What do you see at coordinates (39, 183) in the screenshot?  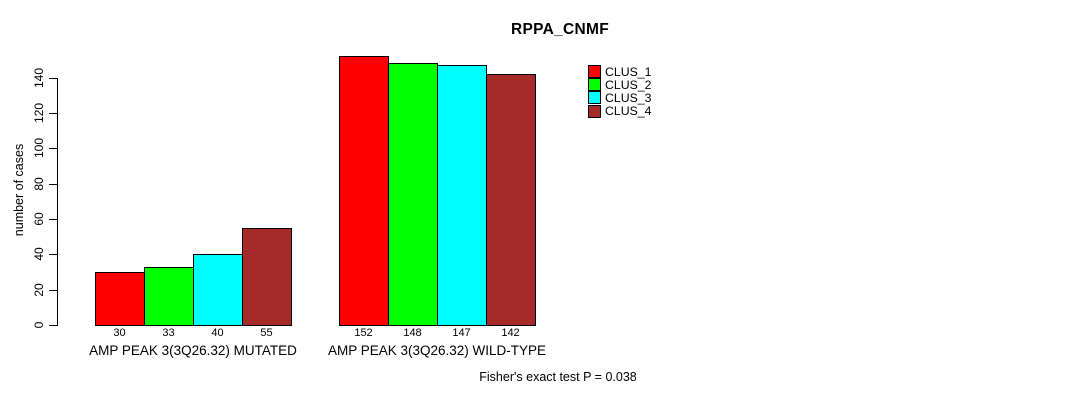 I see `y-tick-label: 80` at bounding box center [39, 183].